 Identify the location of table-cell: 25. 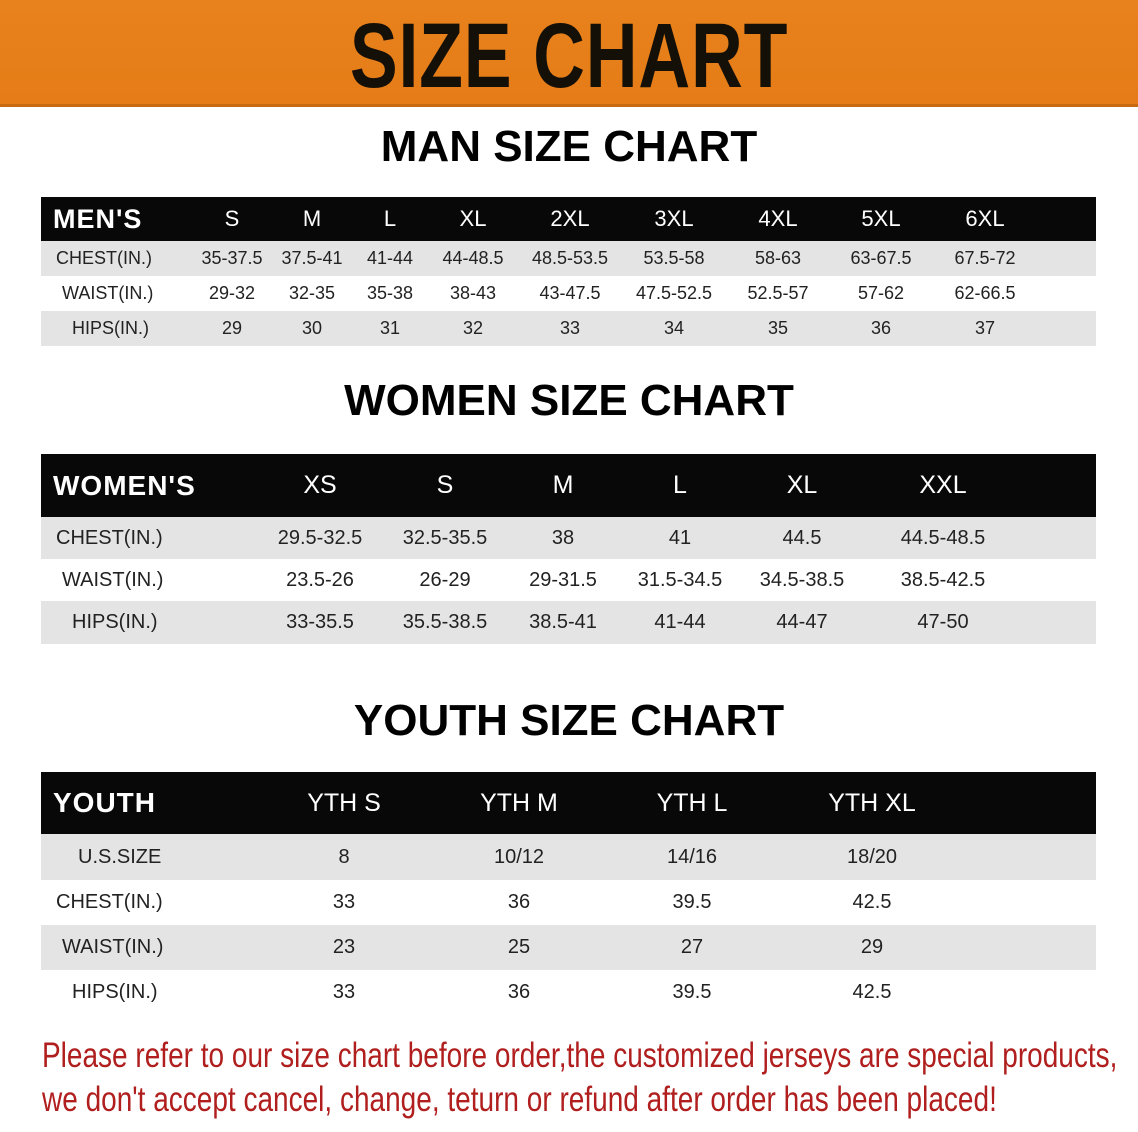
(519, 947).